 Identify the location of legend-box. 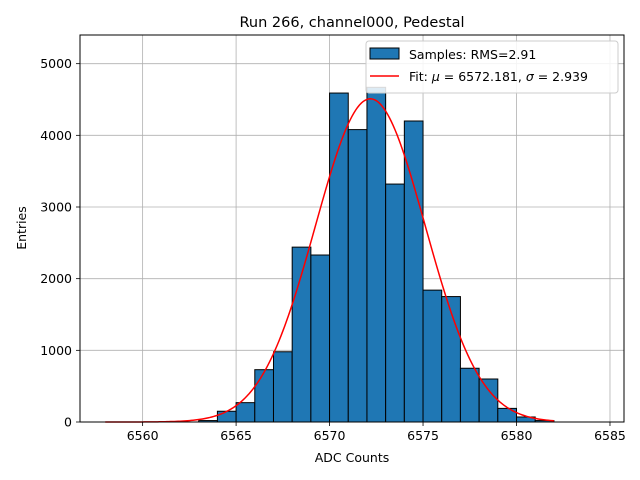
(492, 67).